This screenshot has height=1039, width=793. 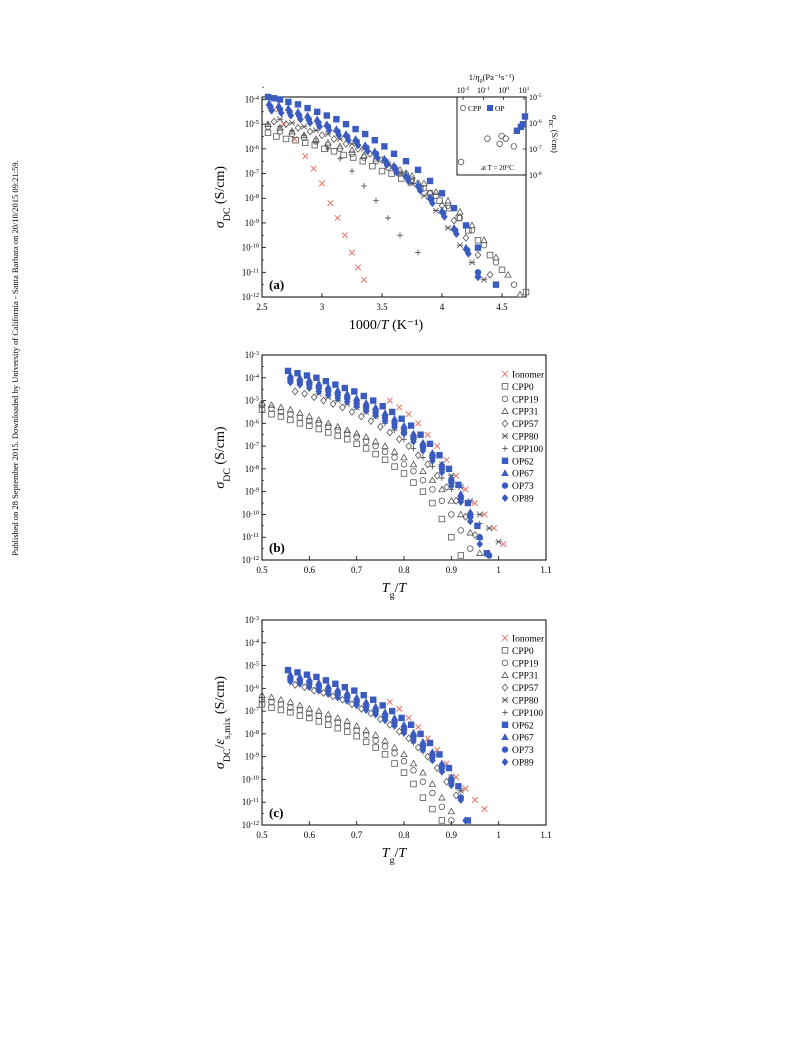 What do you see at coordinates (505, 485) in the screenshot?
I see `legend-marker-op73-b` at bounding box center [505, 485].